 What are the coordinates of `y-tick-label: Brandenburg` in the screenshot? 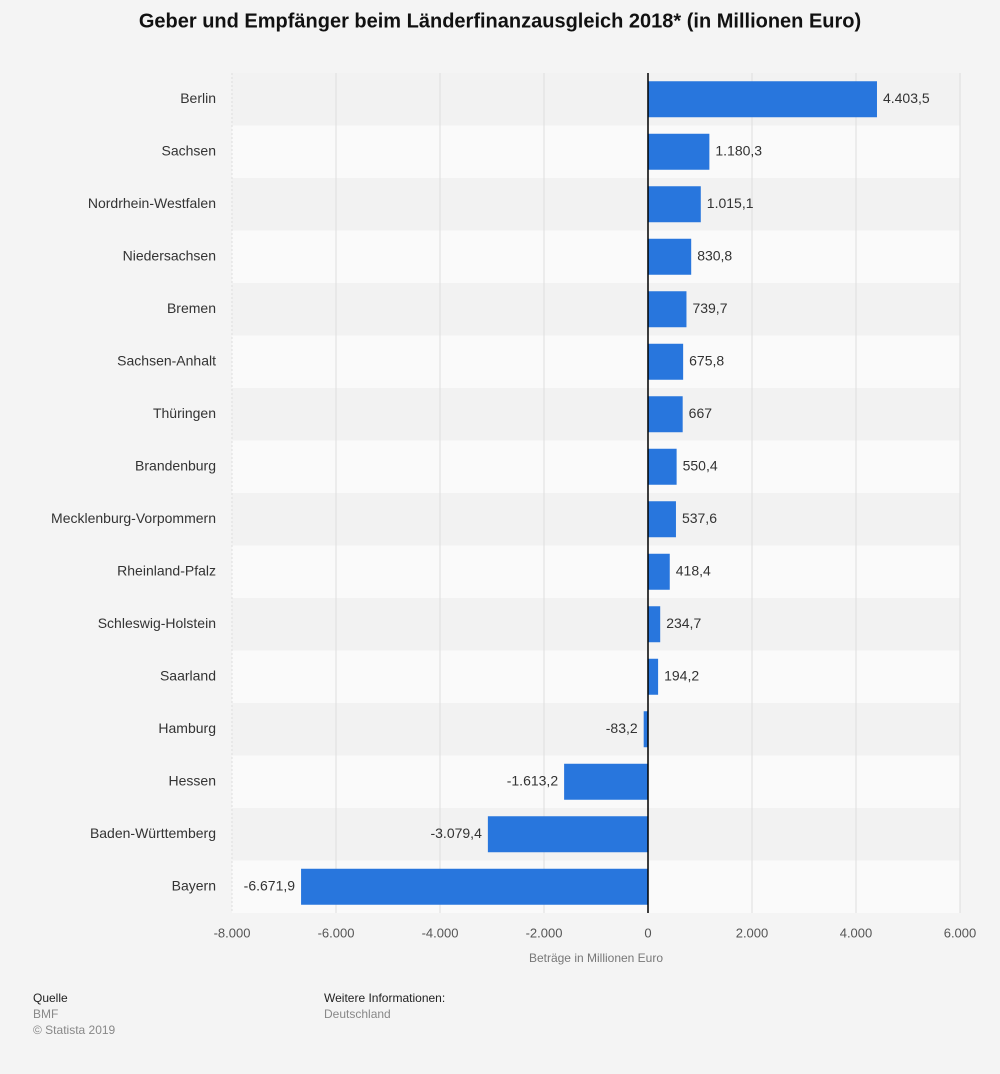 It's located at (175, 465).